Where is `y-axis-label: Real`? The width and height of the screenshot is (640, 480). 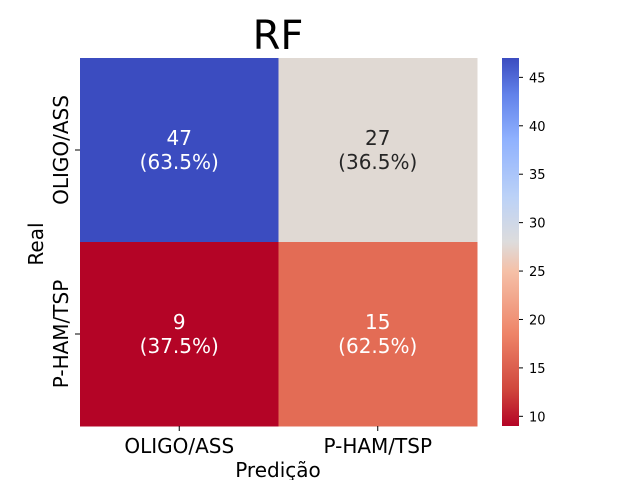
y-axis-label: Real is located at coordinates (36, 243).